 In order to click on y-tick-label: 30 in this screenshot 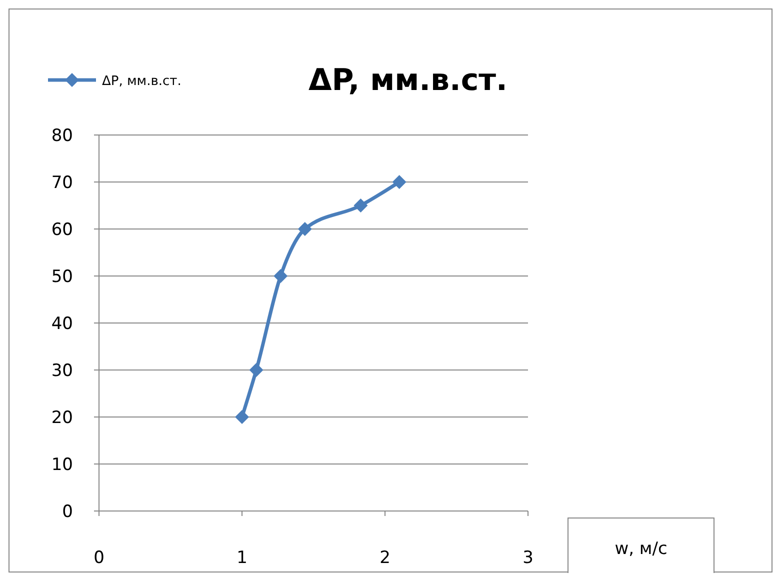, I will do `click(62, 371)`.